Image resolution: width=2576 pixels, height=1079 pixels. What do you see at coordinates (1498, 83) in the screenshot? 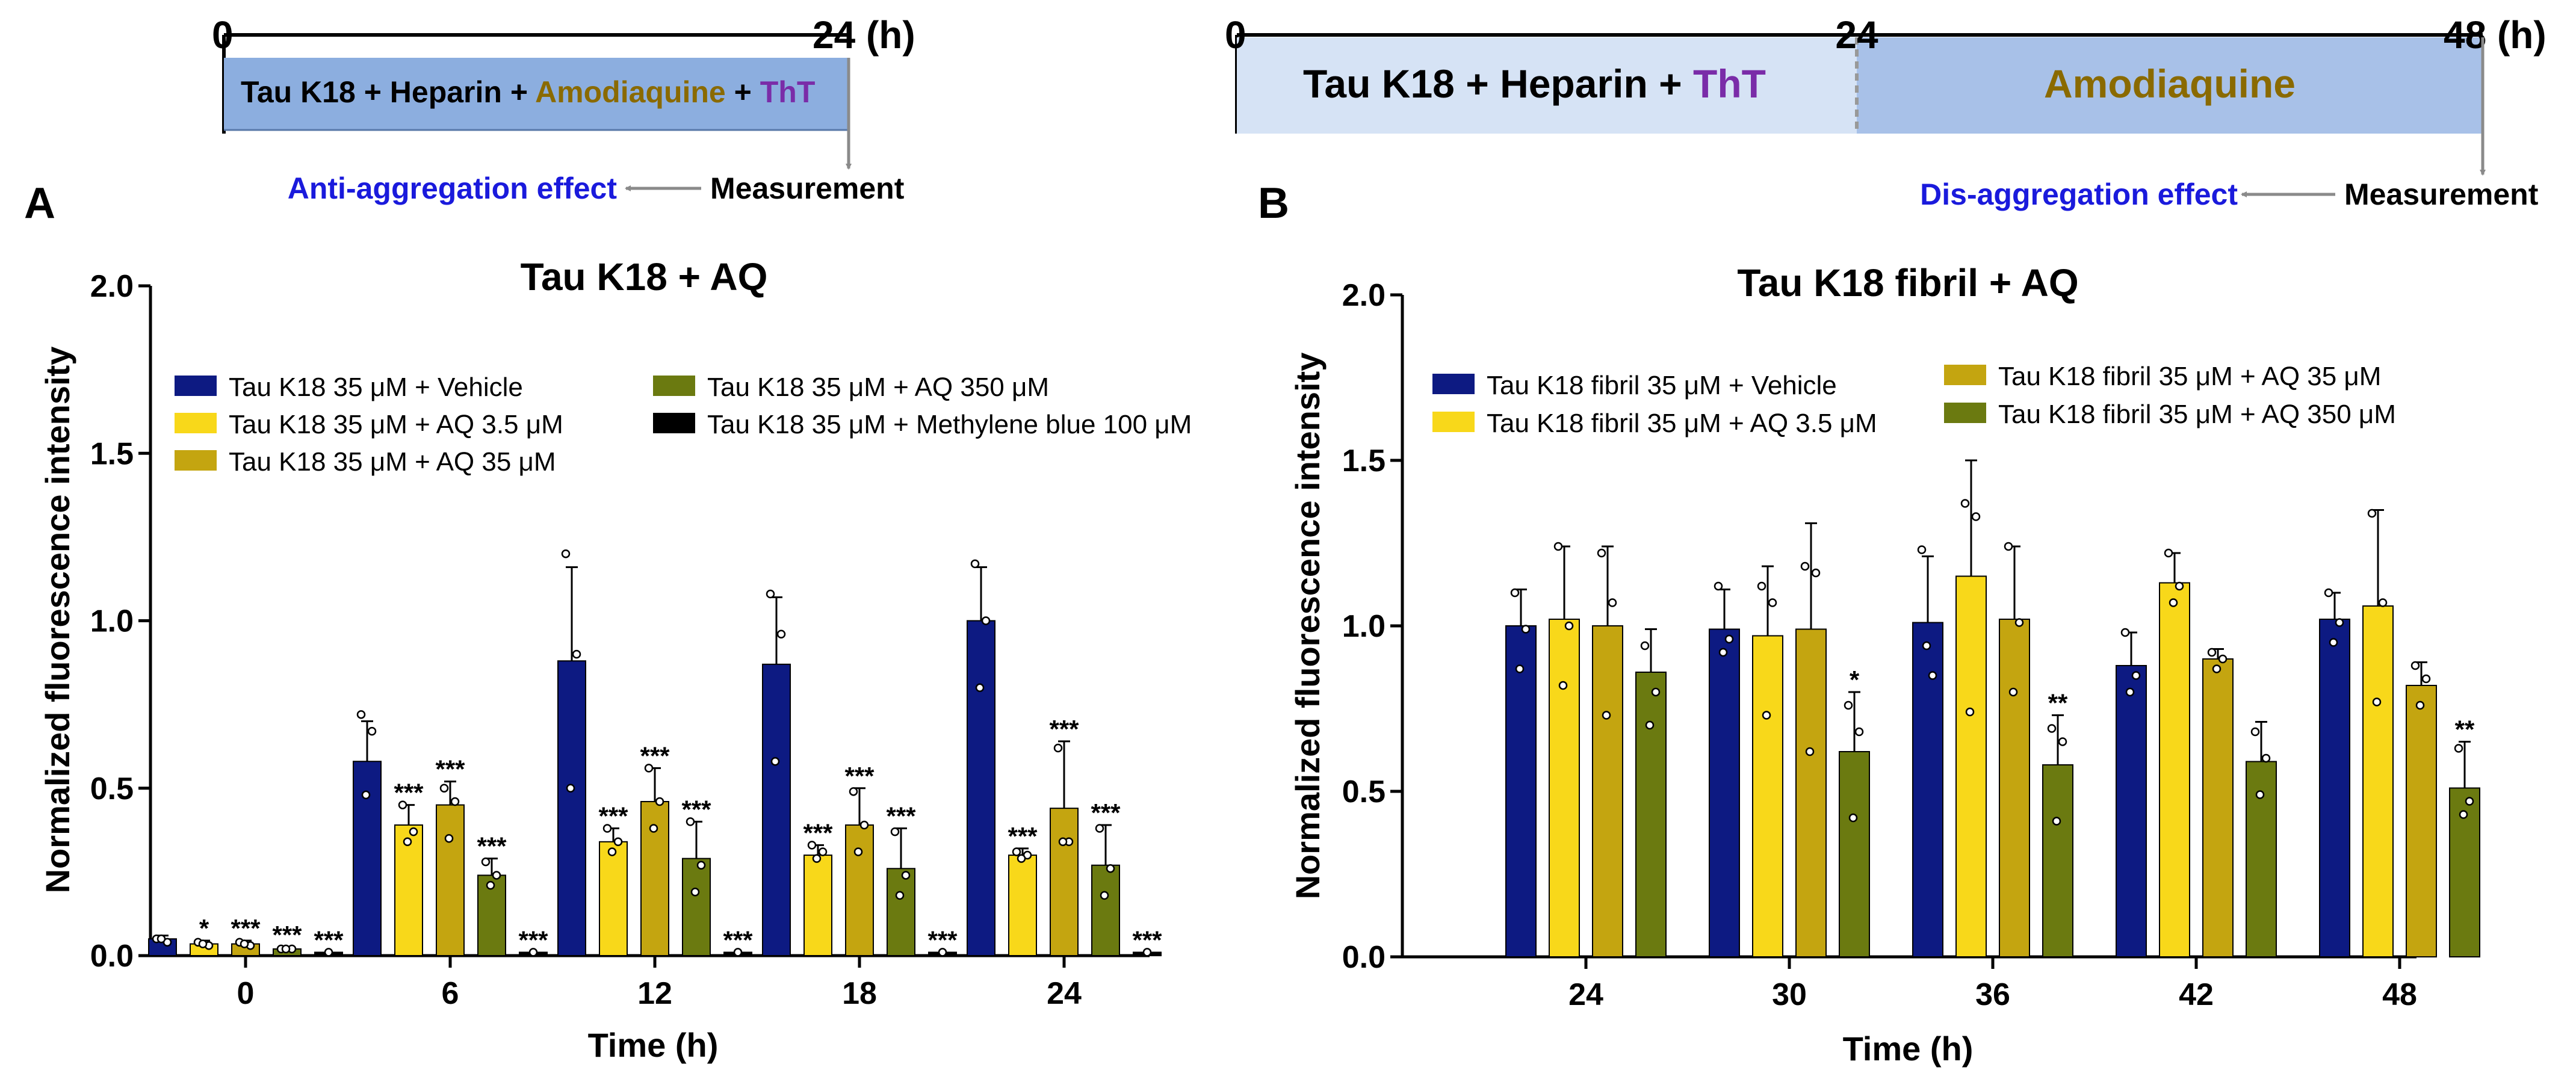
I see `scheme-b-box1-prefix: Tau K18 + Heparin +` at bounding box center [1498, 83].